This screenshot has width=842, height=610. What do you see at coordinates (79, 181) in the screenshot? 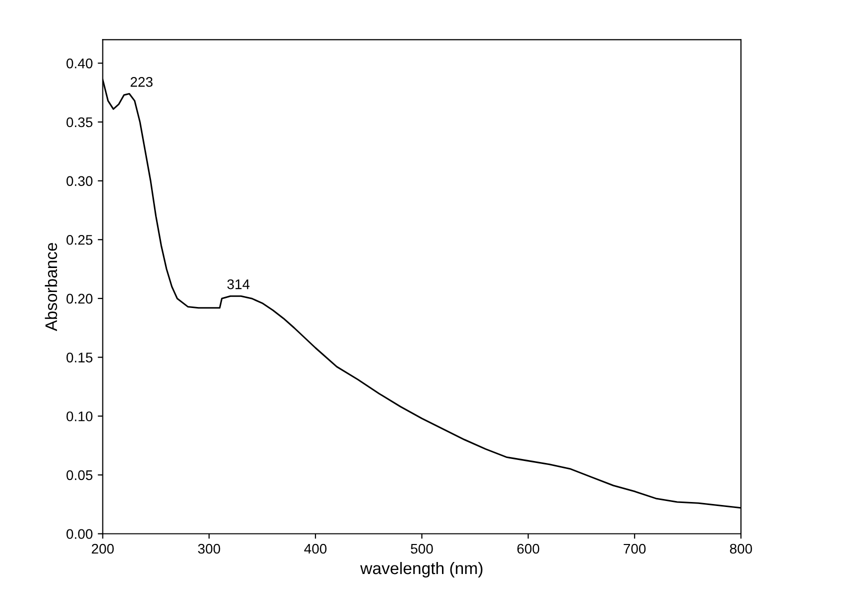
I see `y-tick-label: 0.30` at bounding box center [79, 181].